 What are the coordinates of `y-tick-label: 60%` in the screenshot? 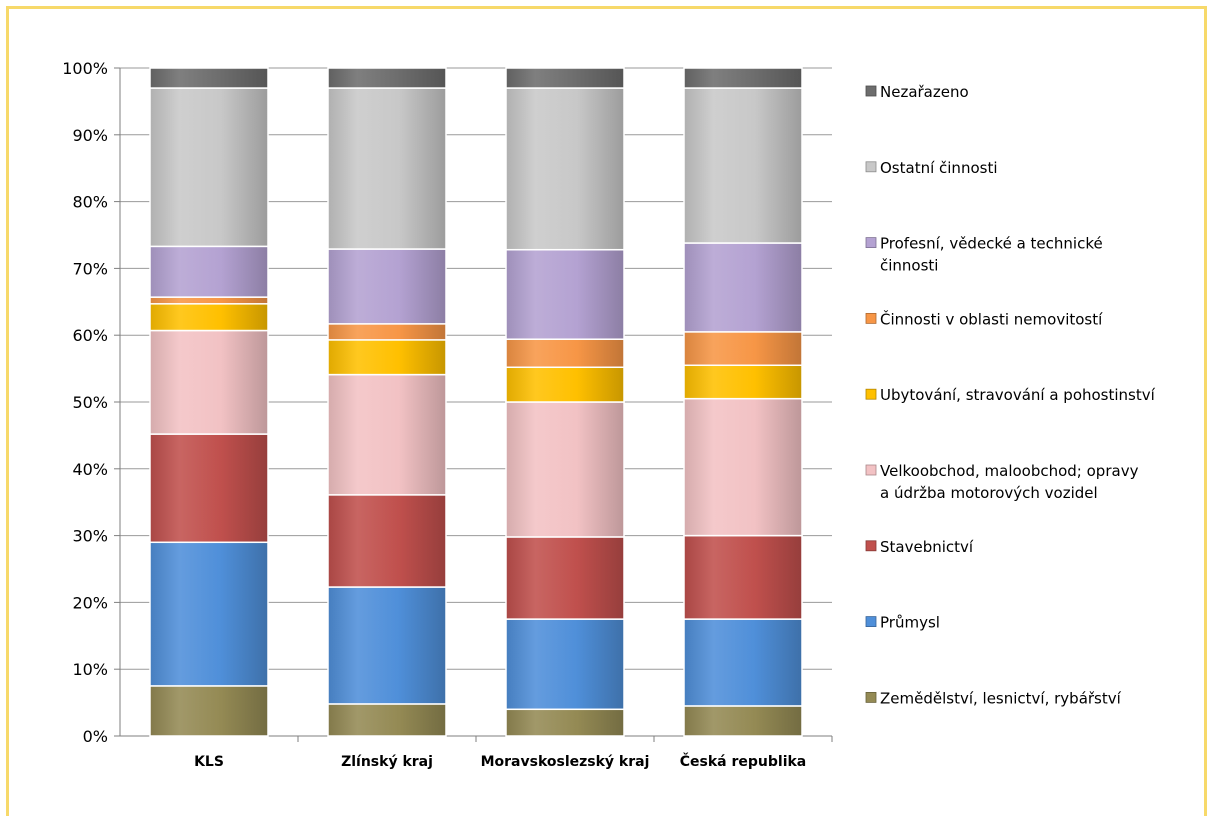 It's located at (90, 335).